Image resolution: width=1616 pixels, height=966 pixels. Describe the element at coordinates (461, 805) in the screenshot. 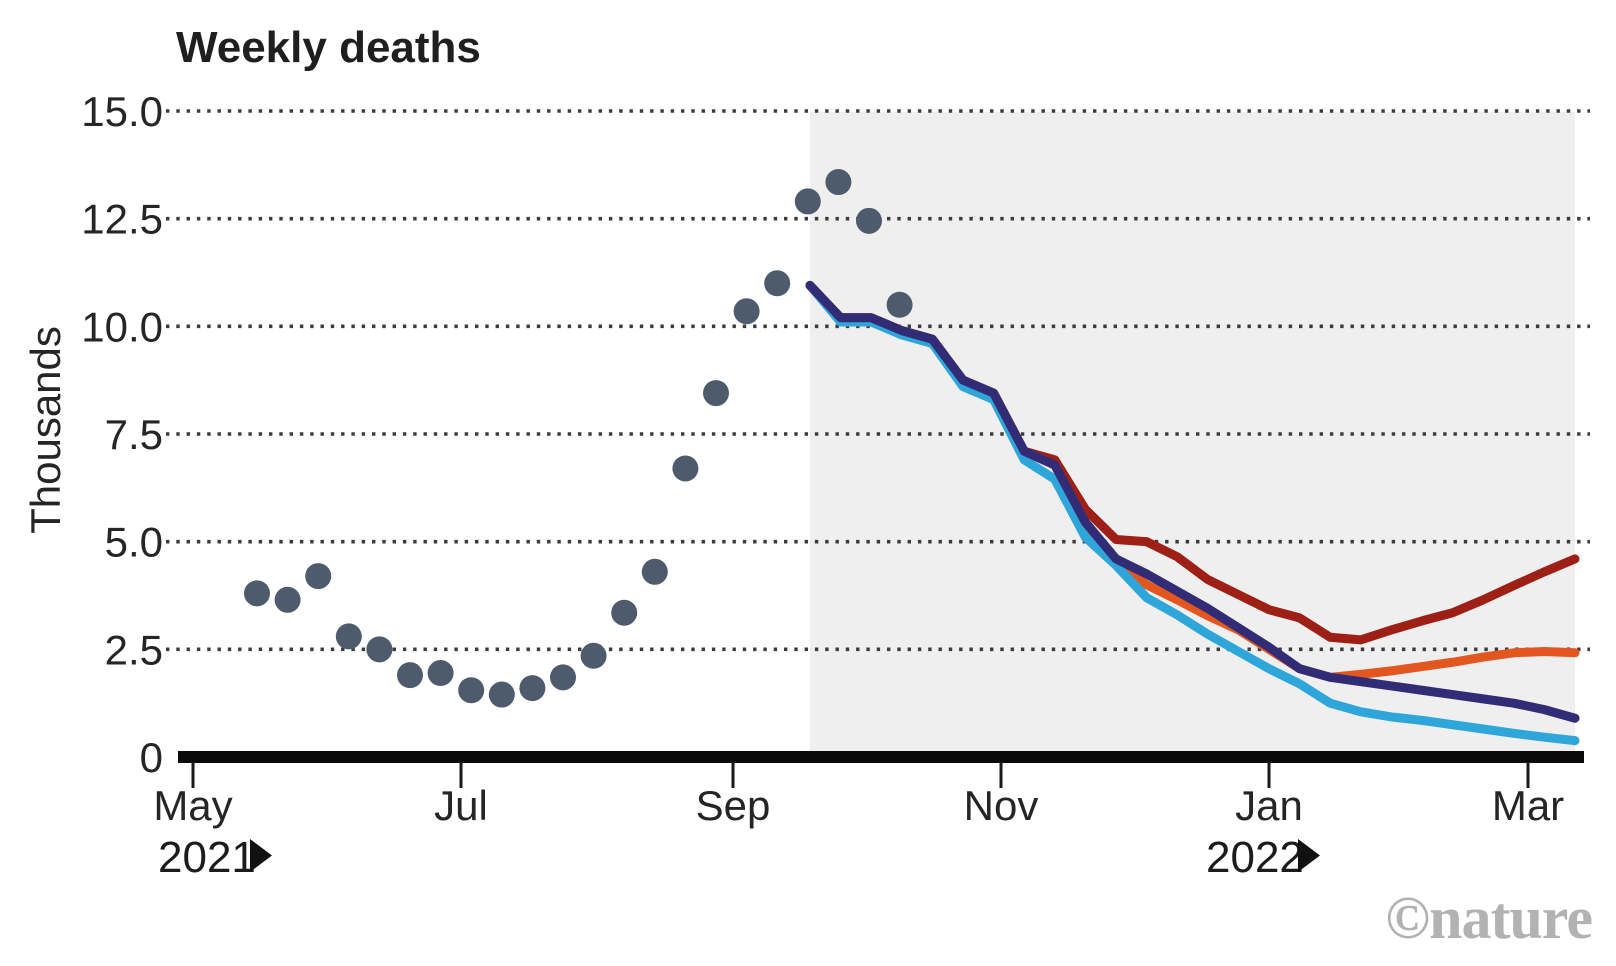

I see `x-tick-label: Jul` at that location.